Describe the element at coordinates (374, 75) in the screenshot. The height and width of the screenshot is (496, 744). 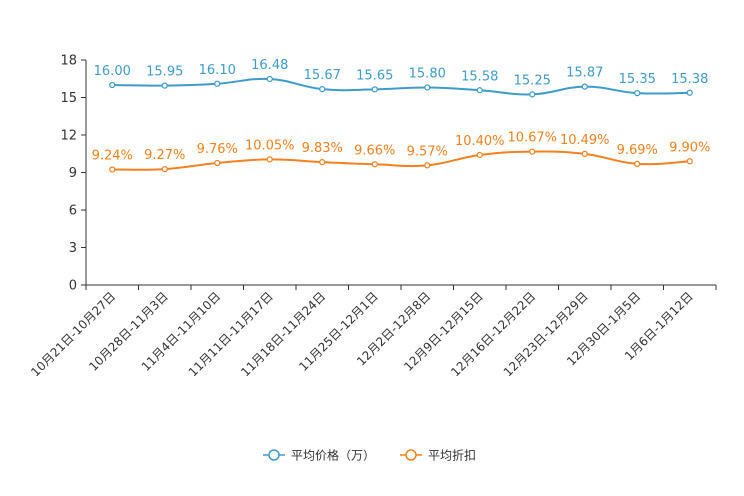
I see `data-label: 15.65` at that location.